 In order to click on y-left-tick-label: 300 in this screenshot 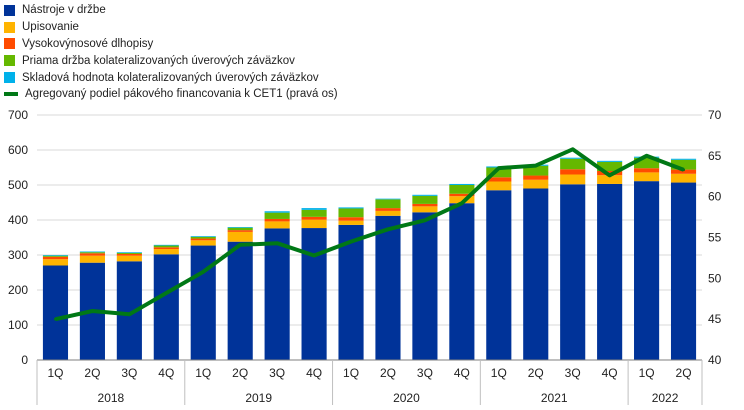, I will do `click(18, 255)`.